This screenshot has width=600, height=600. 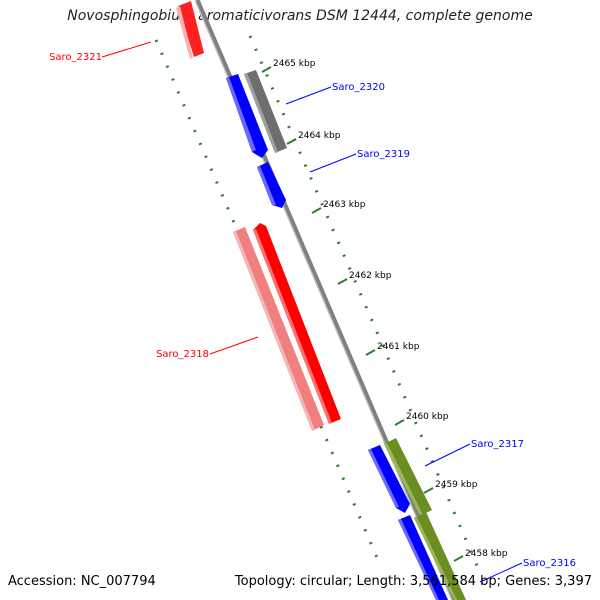 What do you see at coordinates (358, 87) in the screenshot?
I see `gene-label: Saro_2320` at bounding box center [358, 87].